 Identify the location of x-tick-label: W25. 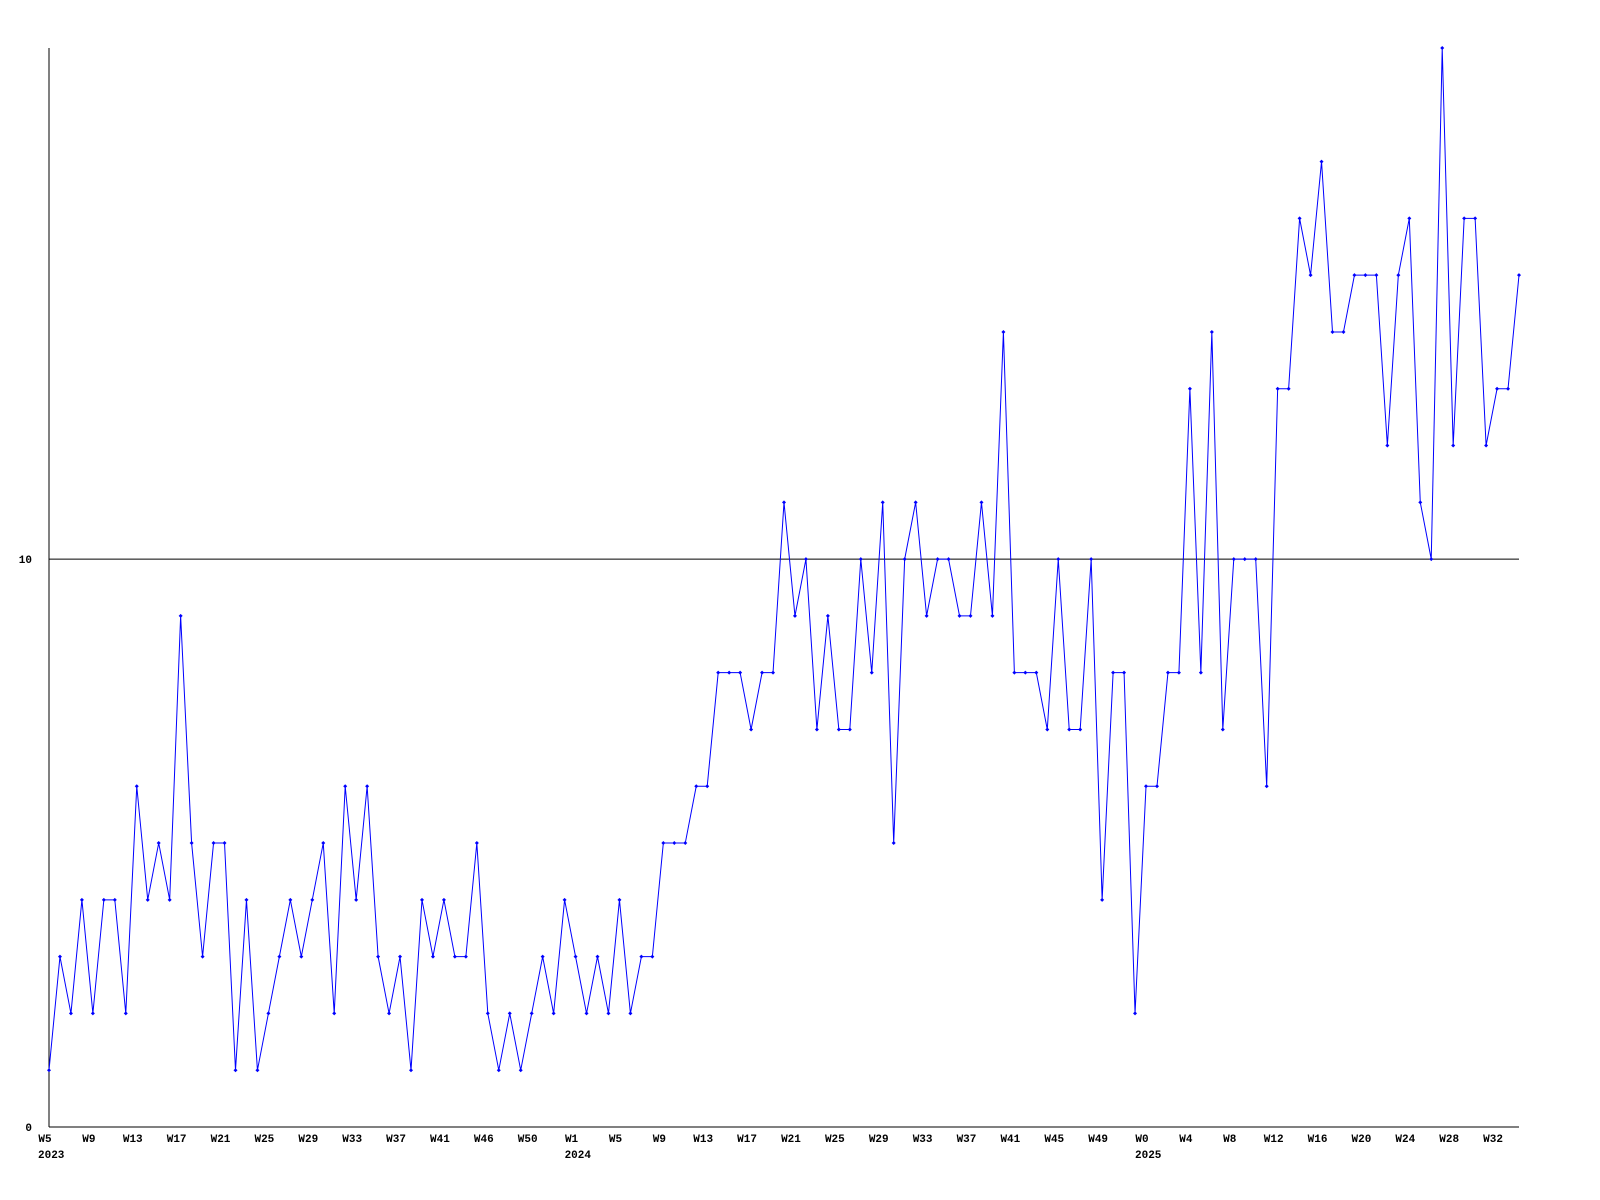
(264, 1140).